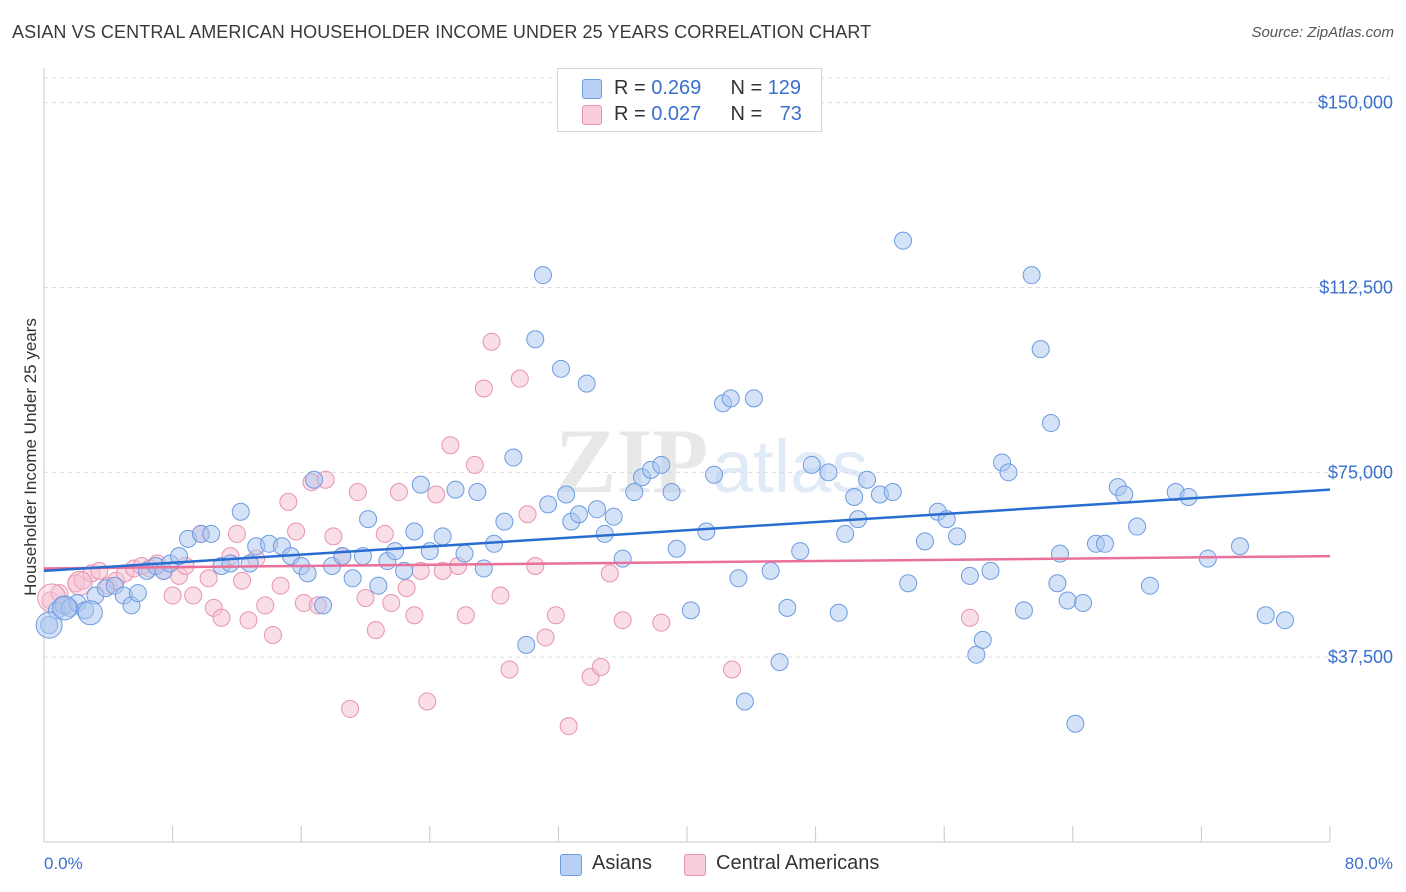 The width and height of the screenshot is (1406, 892). Describe the element at coordinates (687, 562) in the screenshot. I see `central-americans-trend-line` at that location.